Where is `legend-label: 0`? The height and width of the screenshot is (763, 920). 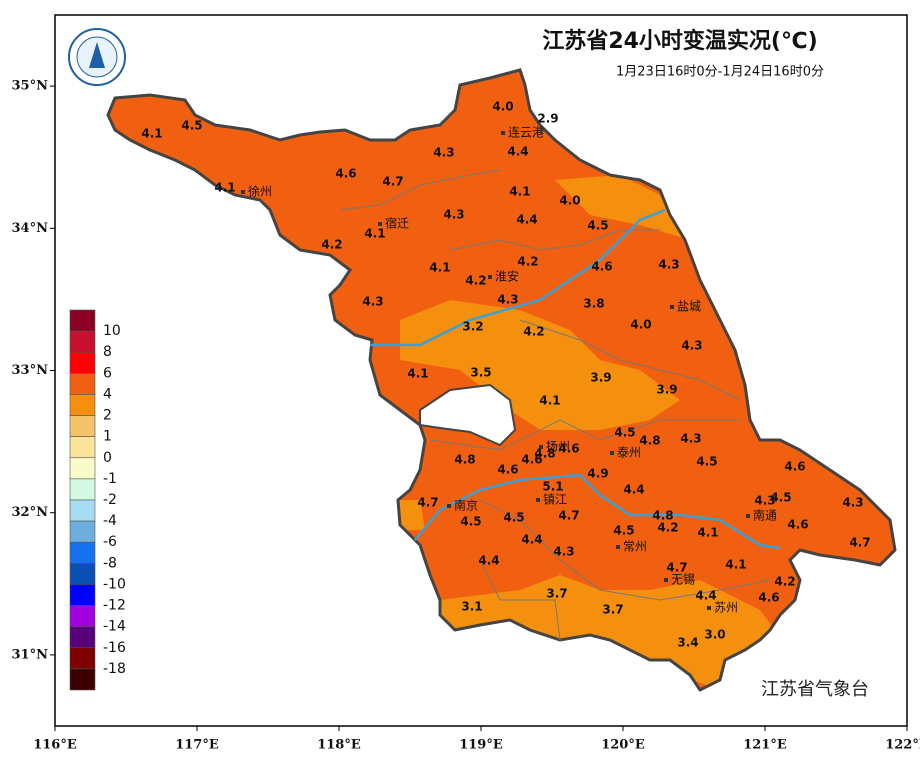
legend-label: 0 is located at coordinates (107, 458).